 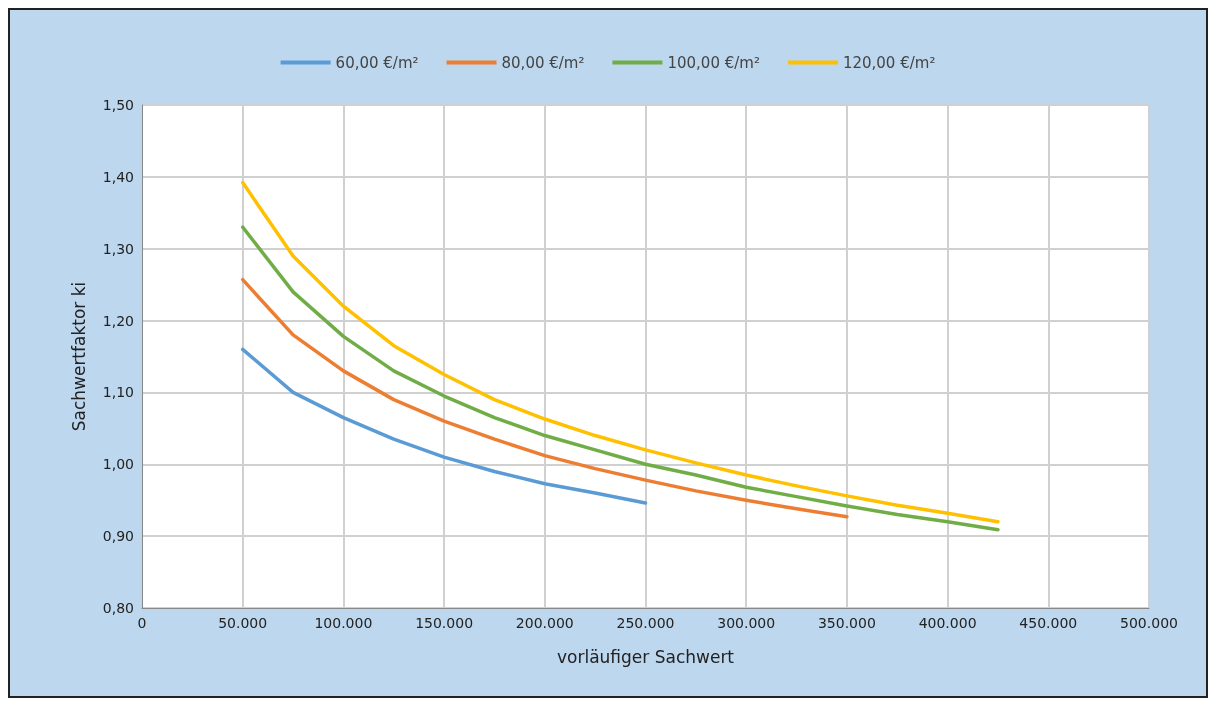 What do you see at coordinates (343, 623) in the screenshot?
I see `x-tick-label: 100.000` at bounding box center [343, 623].